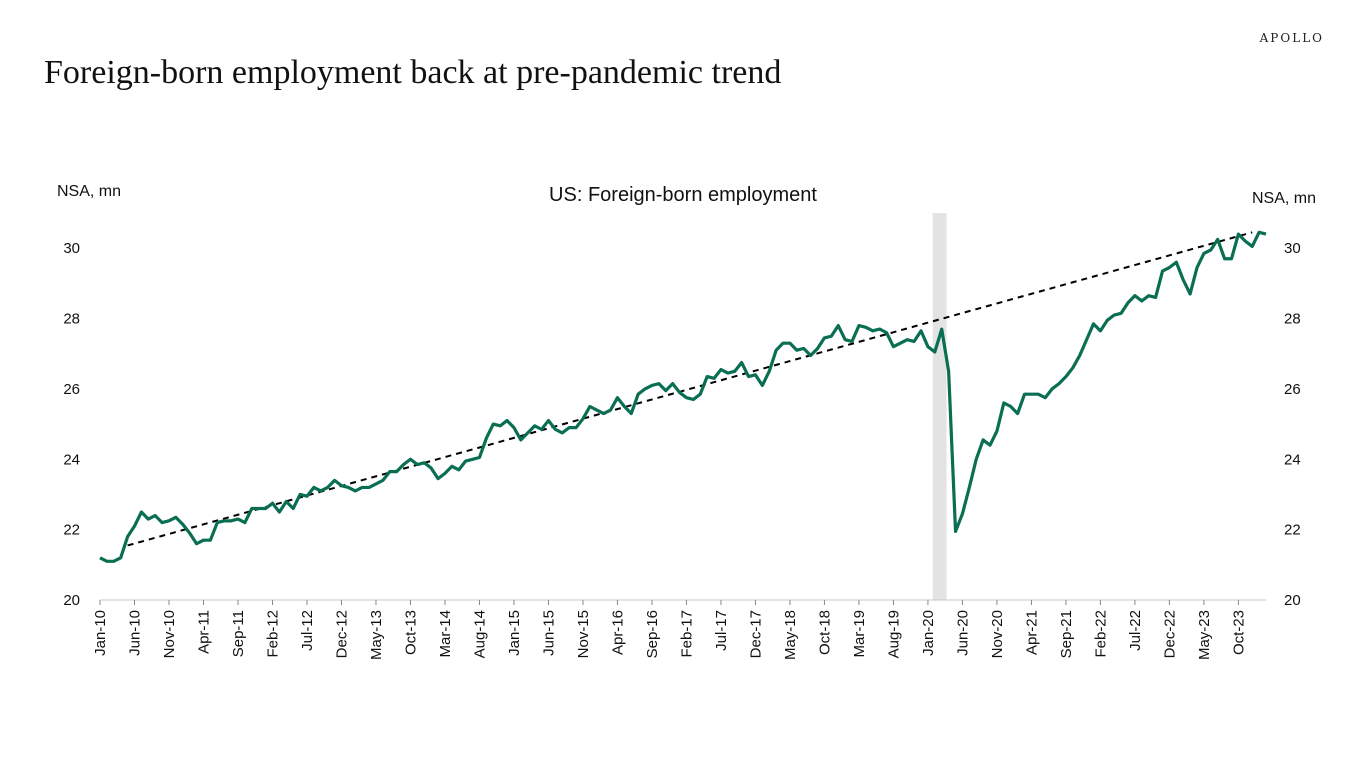  What do you see at coordinates (686, 634) in the screenshot?
I see `x-tick-Feb-17: Feb-17` at bounding box center [686, 634].